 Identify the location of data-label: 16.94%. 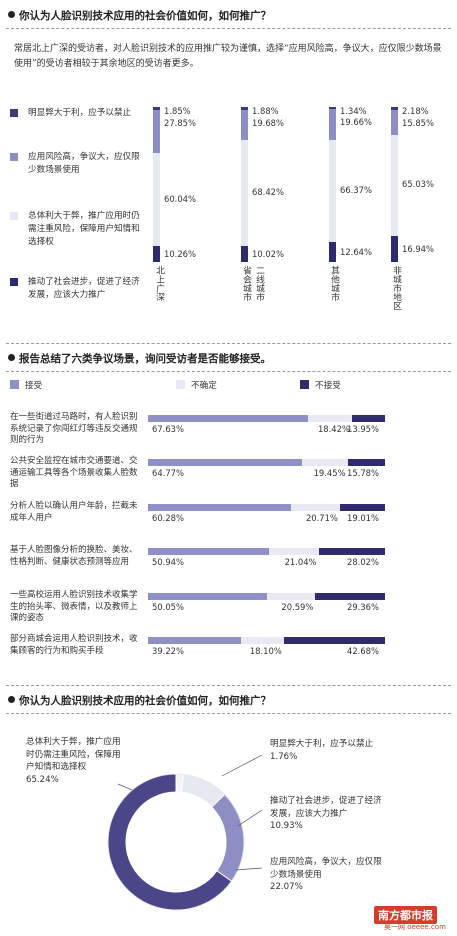
(418, 248).